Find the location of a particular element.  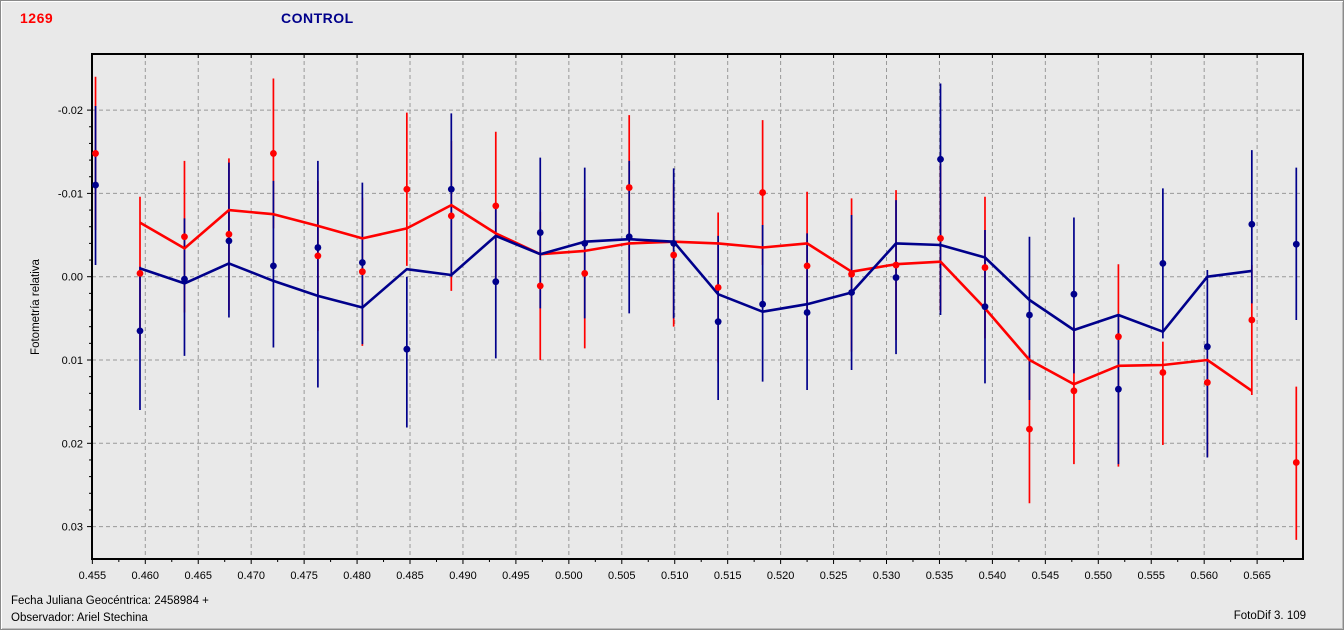

svg-text: 0.540 is located at coordinates (993, 576).